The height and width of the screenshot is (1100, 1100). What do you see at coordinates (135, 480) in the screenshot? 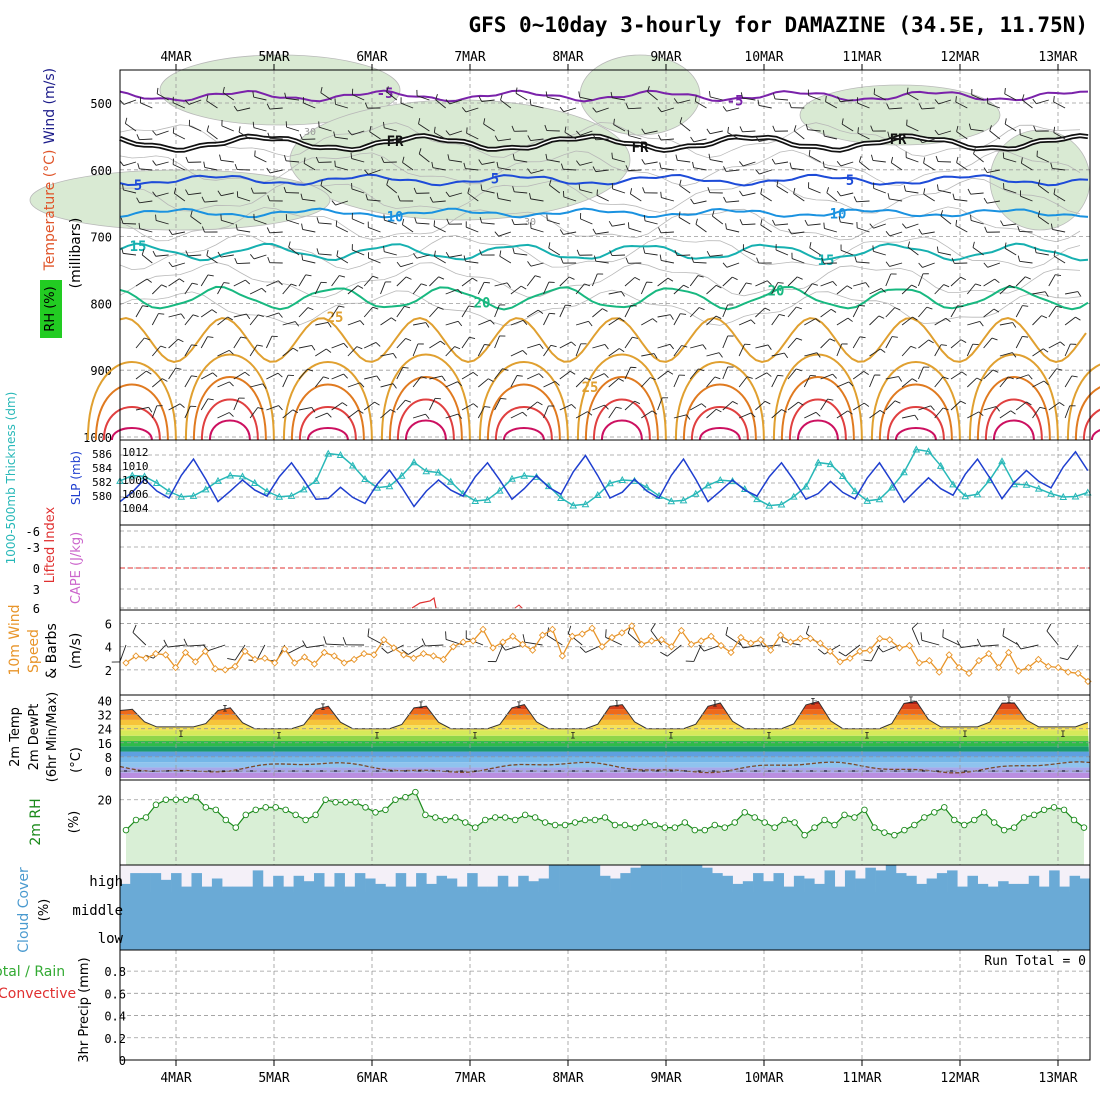
I see `slp-tick: 1008` at bounding box center [135, 480].